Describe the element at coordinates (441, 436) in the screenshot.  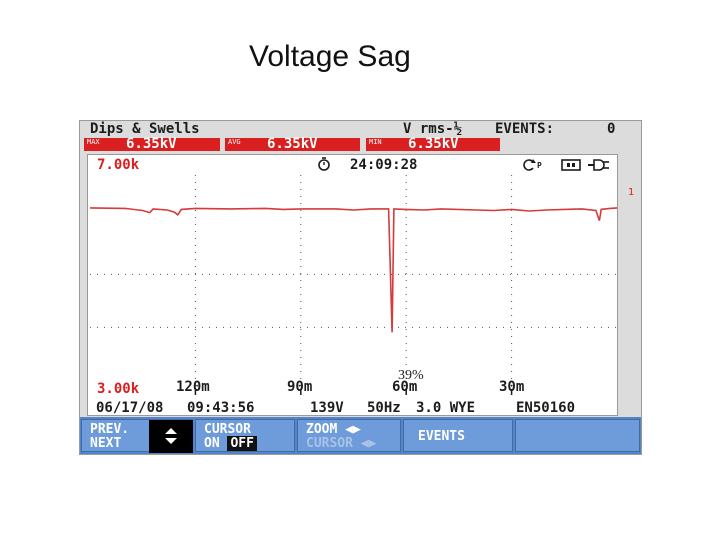
I see `events-softkey-label: EVENTS` at that location.